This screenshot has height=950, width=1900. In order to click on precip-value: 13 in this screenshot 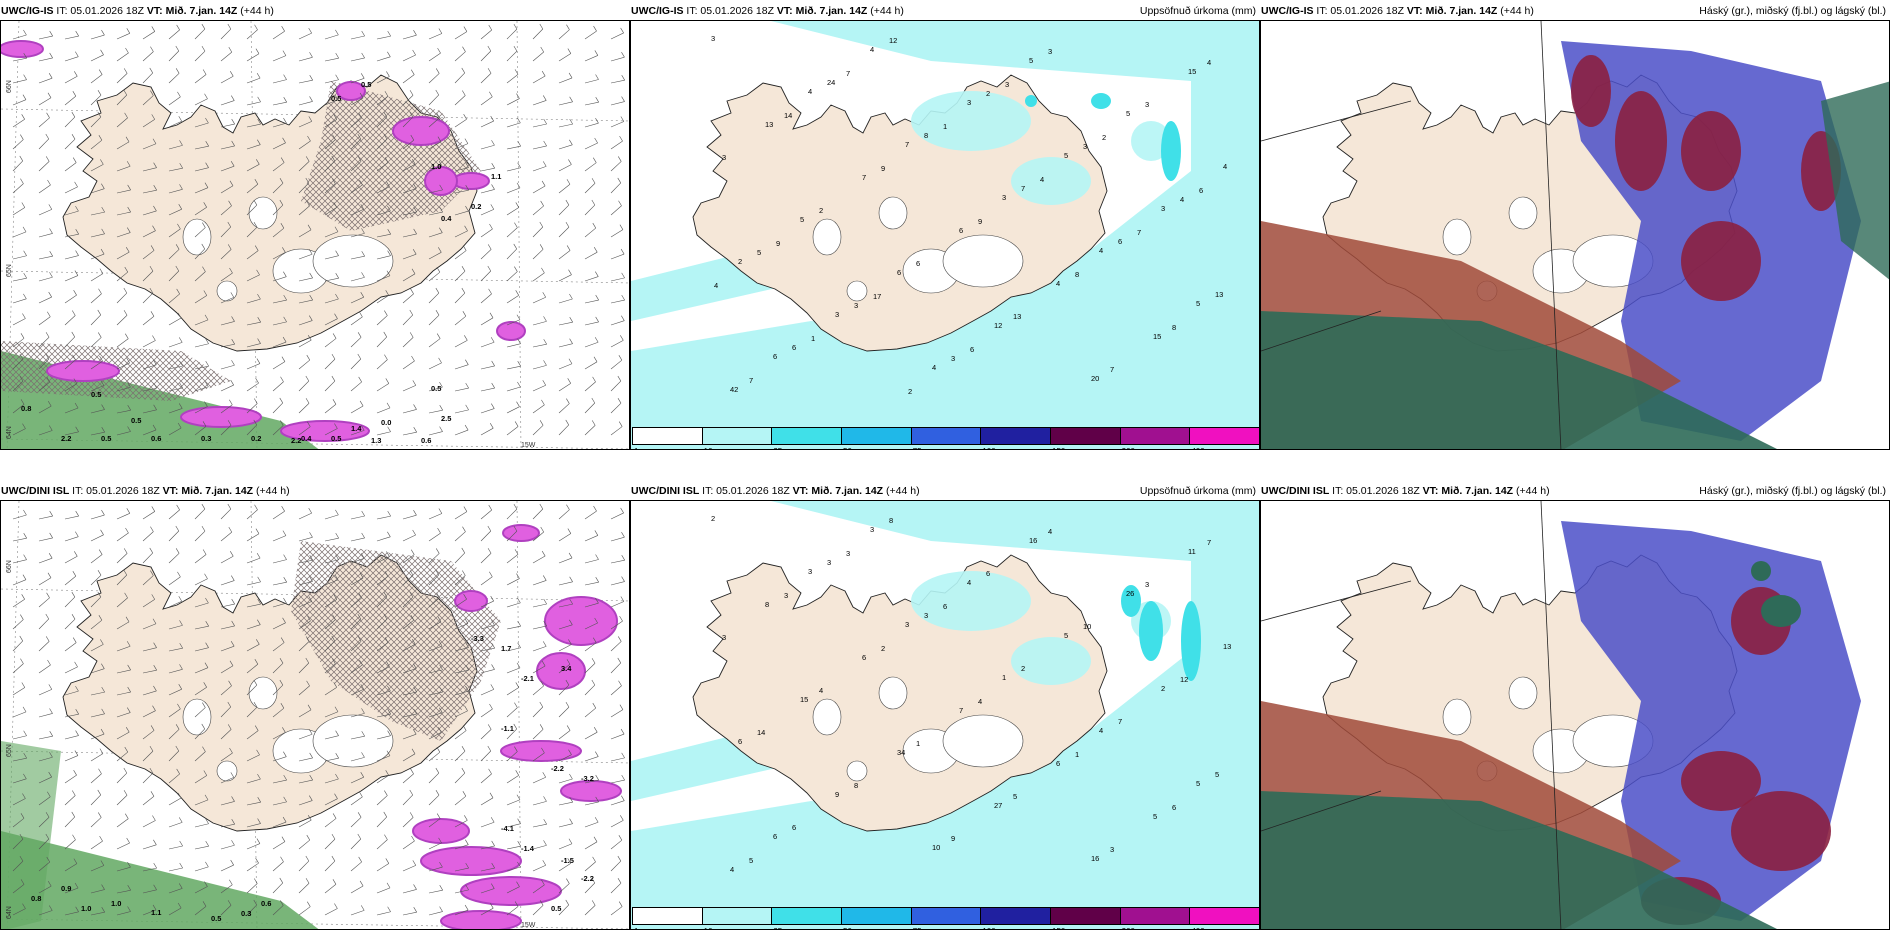, I will do `click(1017, 316)`.